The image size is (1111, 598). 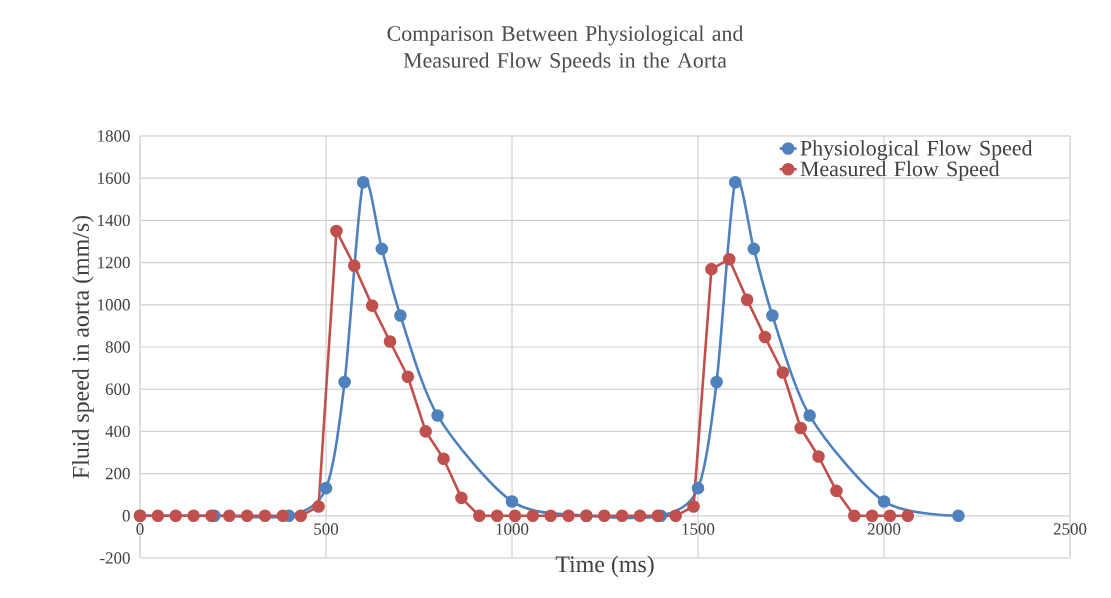 What do you see at coordinates (117, 473) in the screenshot?
I see `y-tick-label: 200` at bounding box center [117, 473].